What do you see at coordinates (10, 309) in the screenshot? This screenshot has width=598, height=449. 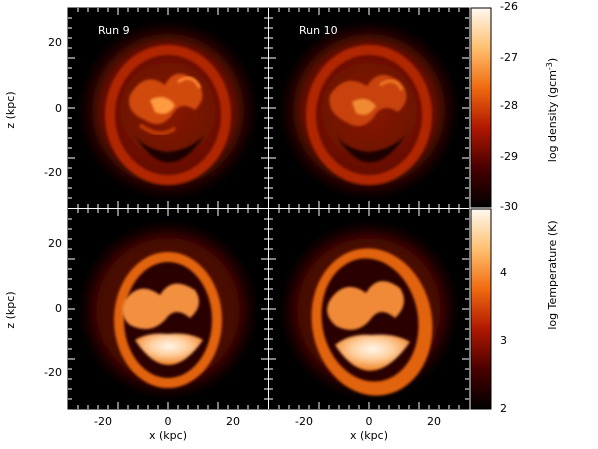 I see `y-axis-label-bottom: z (kpc)` at bounding box center [10, 309].